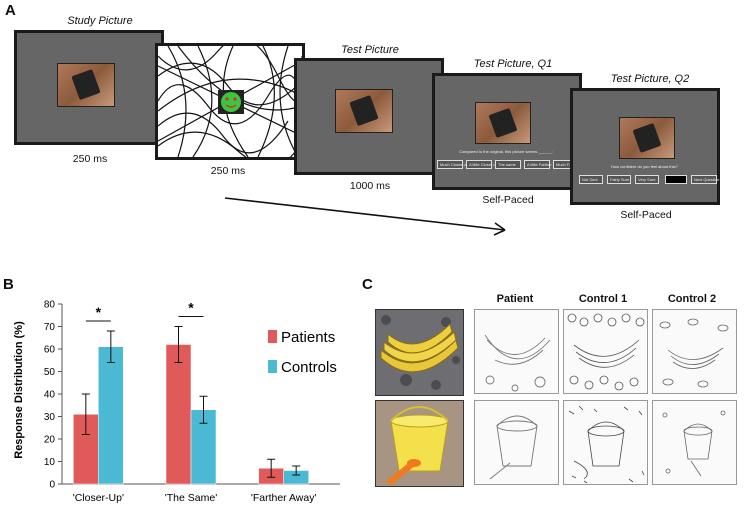 Image resolution: width=756 pixels, height=511 pixels. I want to click on y-tick-label: 30, so click(50, 417).